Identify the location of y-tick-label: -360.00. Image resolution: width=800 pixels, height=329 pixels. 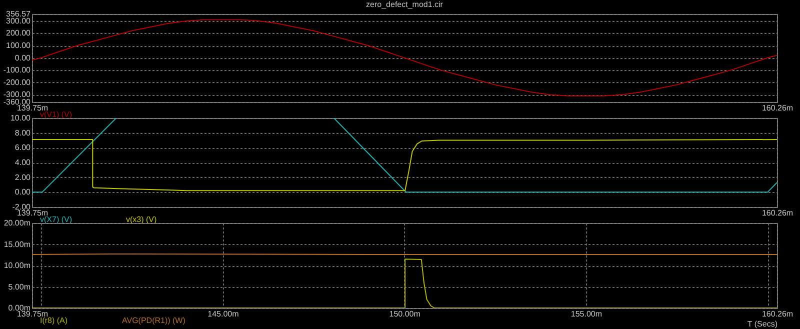
(17, 102).